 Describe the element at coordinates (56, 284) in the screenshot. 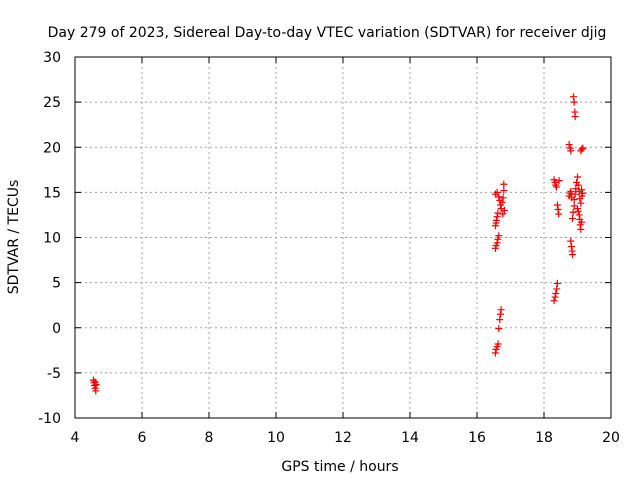

I see `y-tick-label: 5` at that location.